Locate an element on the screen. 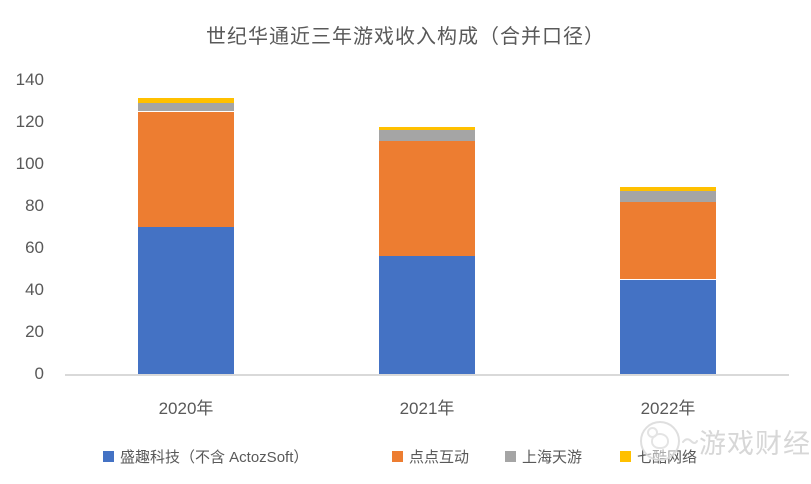 This screenshot has height=484, width=811. y-tick-label: 40 is located at coordinates (34, 289).